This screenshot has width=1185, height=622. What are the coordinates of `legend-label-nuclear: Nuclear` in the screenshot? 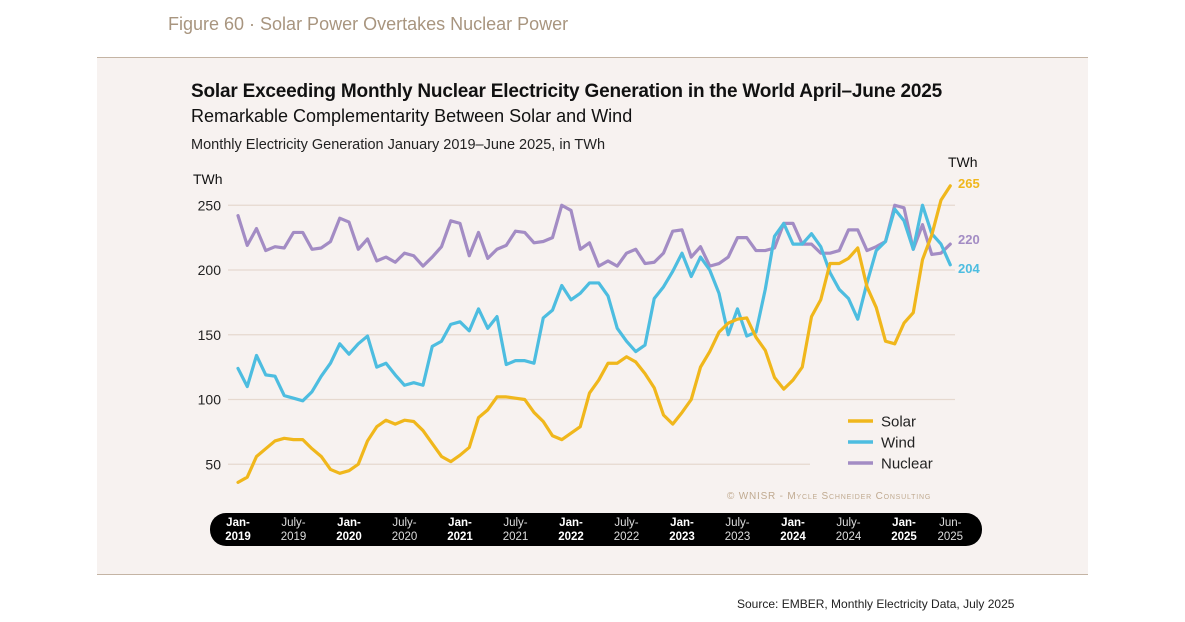 It's located at (907, 464).